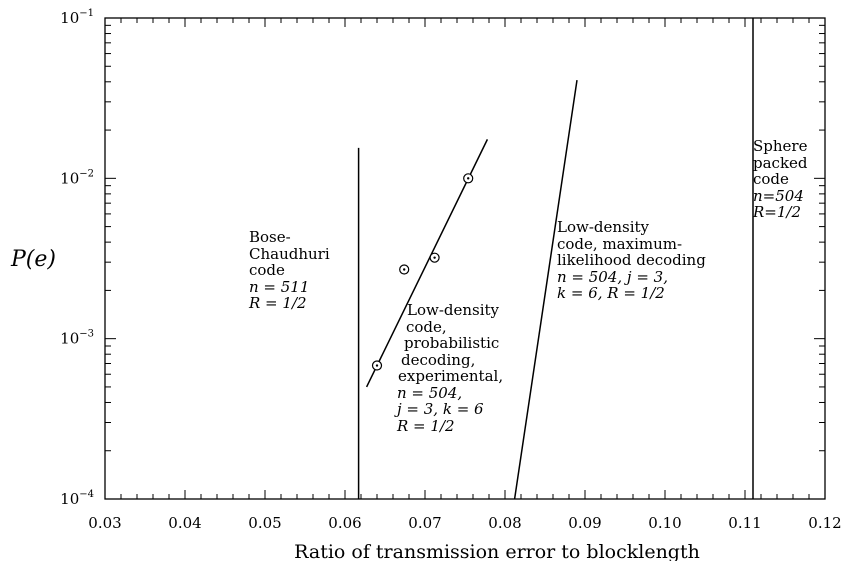 This screenshot has height=561, width=844. What do you see at coordinates (504, 523) in the screenshot?
I see `x-tick-label: 0.08` at bounding box center [504, 523].